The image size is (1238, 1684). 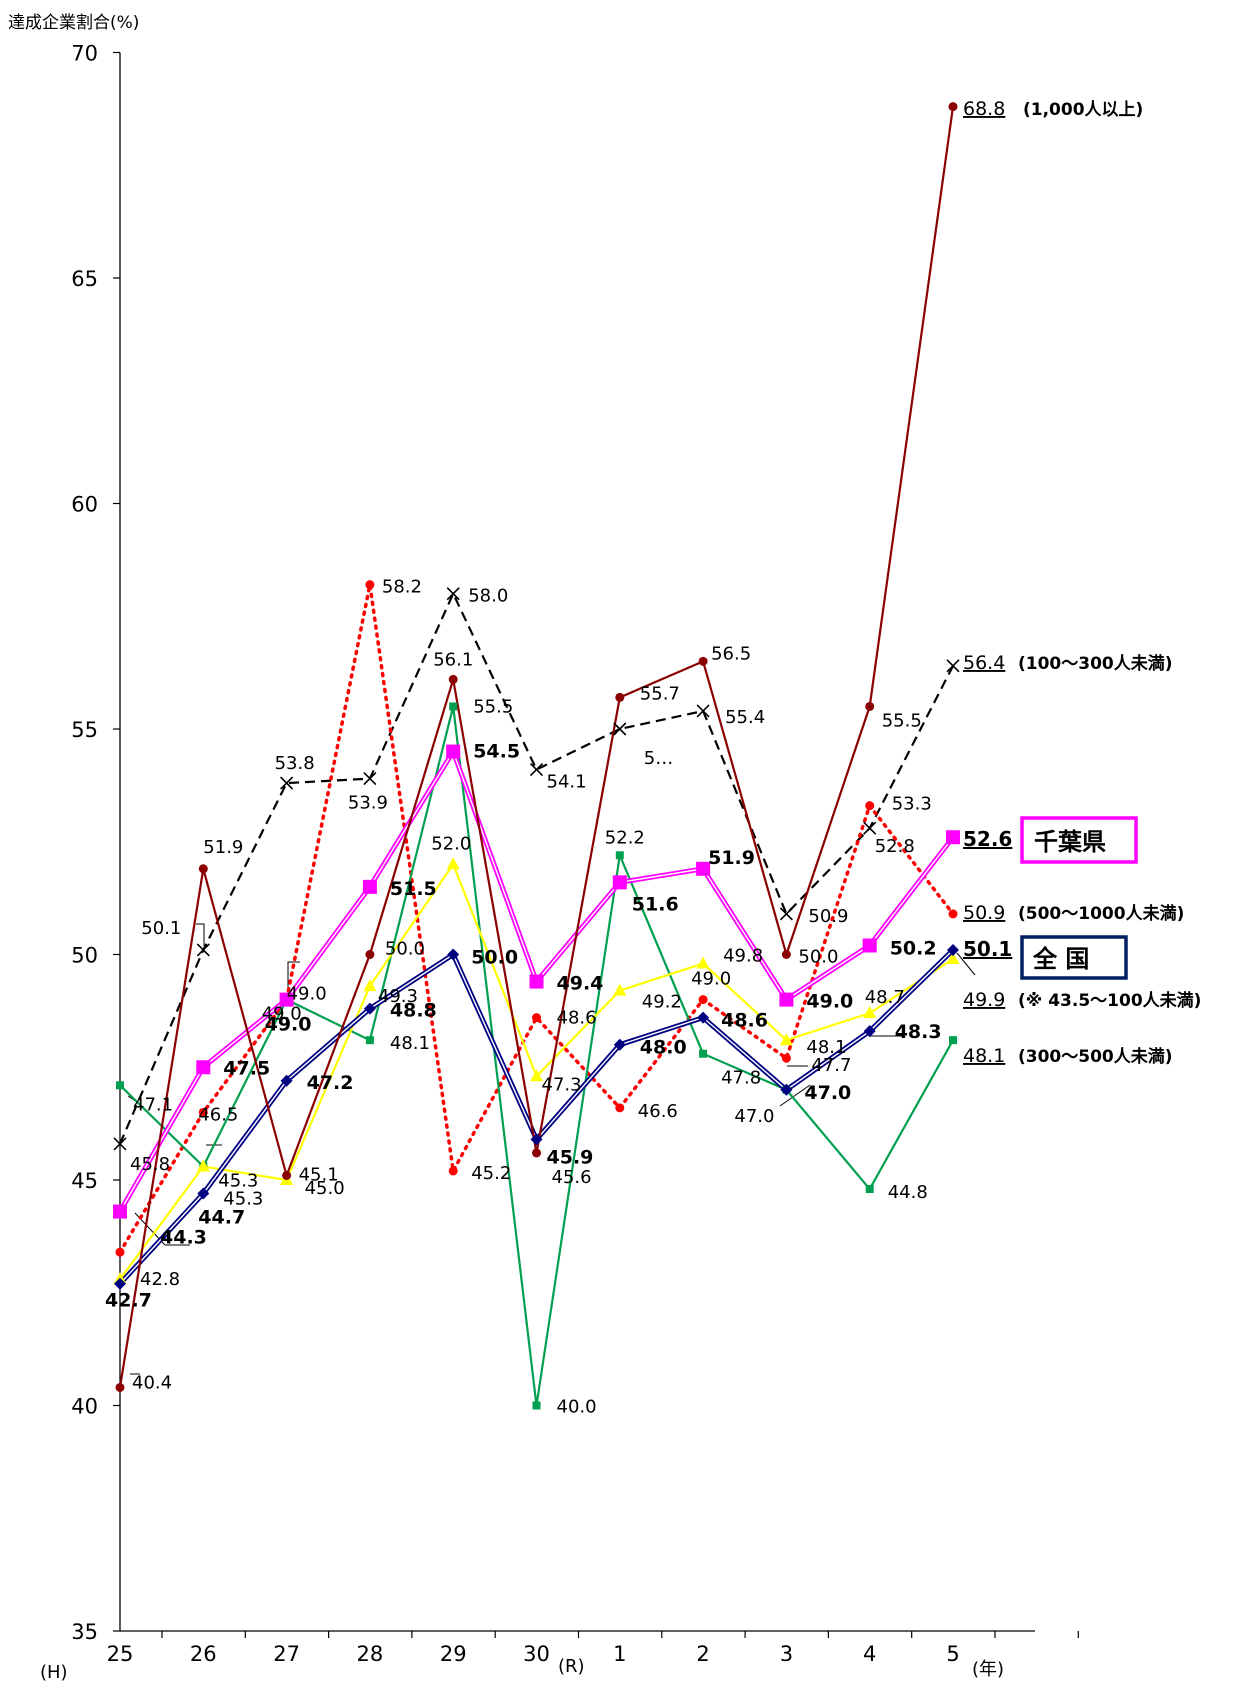 What do you see at coordinates (413, 889) in the screenshot?
I see `data-label-chiba: 51.5` at bounding box center [413, 889].